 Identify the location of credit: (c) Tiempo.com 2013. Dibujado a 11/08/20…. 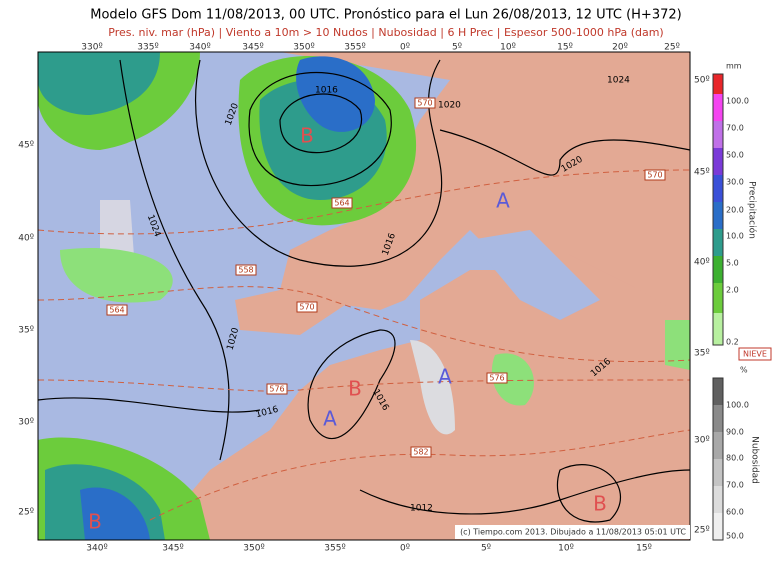
(573, 532).